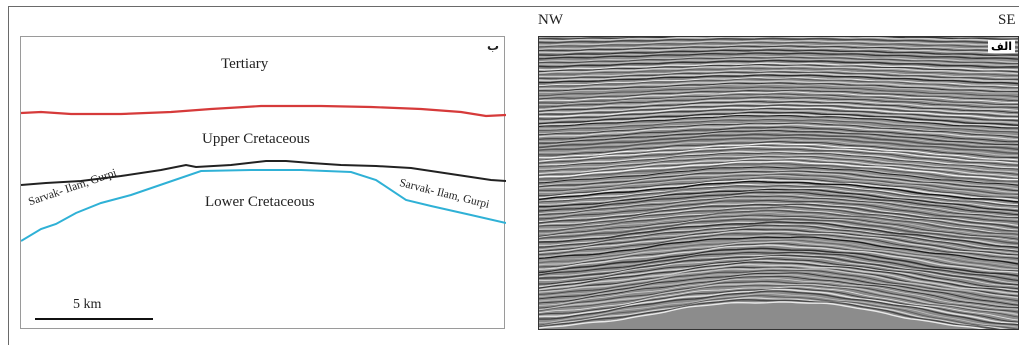 The image size is (1021, 347). Describe the element at coordinates (492, 46) in the screenshot. I see `panel-b-tag: ب` at that location.